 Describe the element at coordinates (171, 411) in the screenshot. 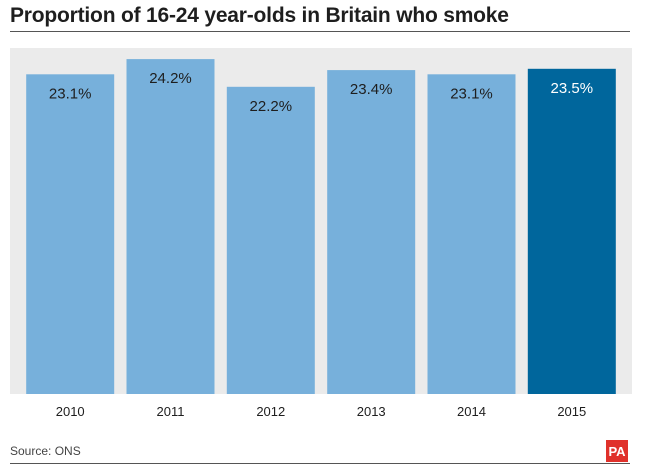

I see `x-tick-label-2011: 2011` at that location.